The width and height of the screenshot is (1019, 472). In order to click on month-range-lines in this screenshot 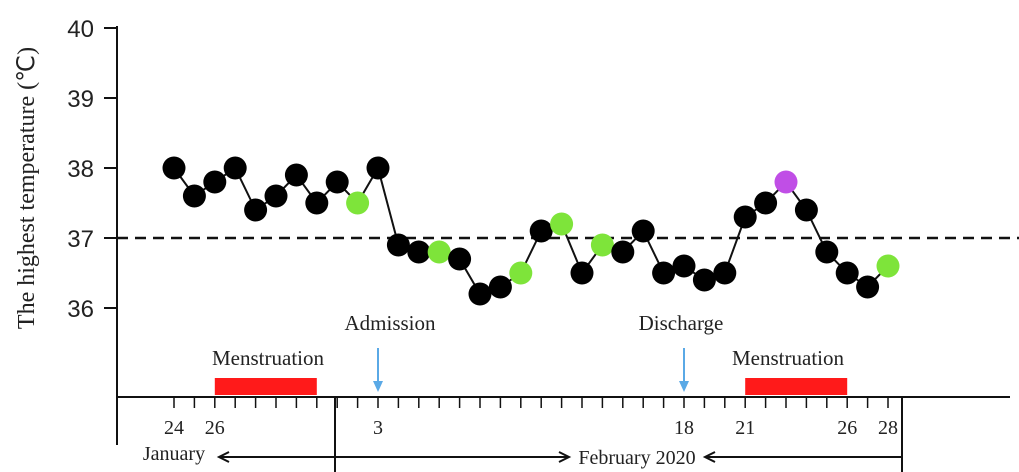, I will do `click(509, 434)`.